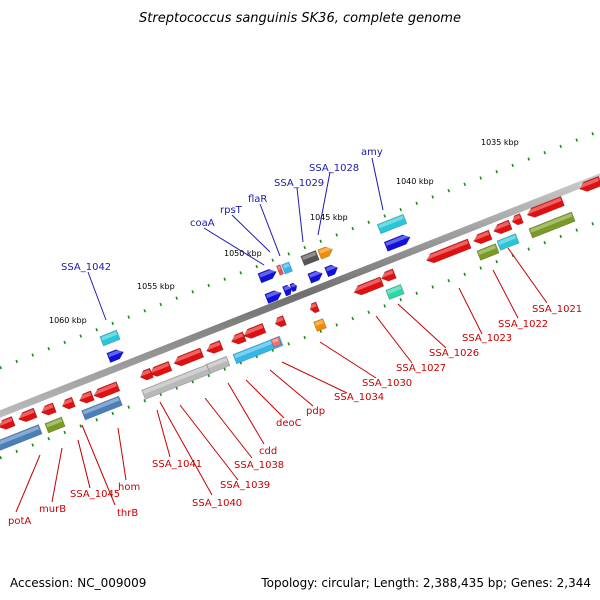  What do you see at coordinates (268, 451) in the screenshot?
I see `gene-label-cdd: cdd` at bounding box center [268, 451].